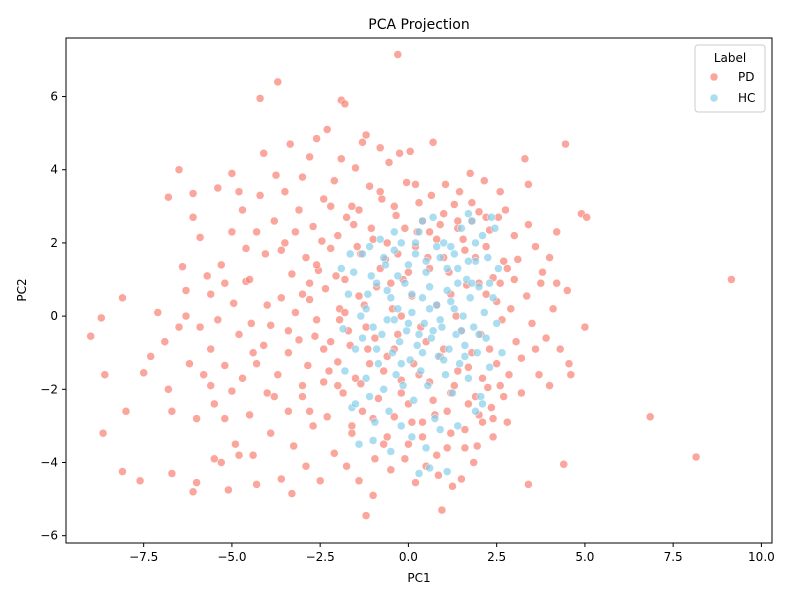 This screenshot has height=600, width=800. What do you see at coordinates (53, 316) in the screenshot?
I see `y-axis: −6 −4 −2 0 2 4 6` at bounding box center [53, 316].